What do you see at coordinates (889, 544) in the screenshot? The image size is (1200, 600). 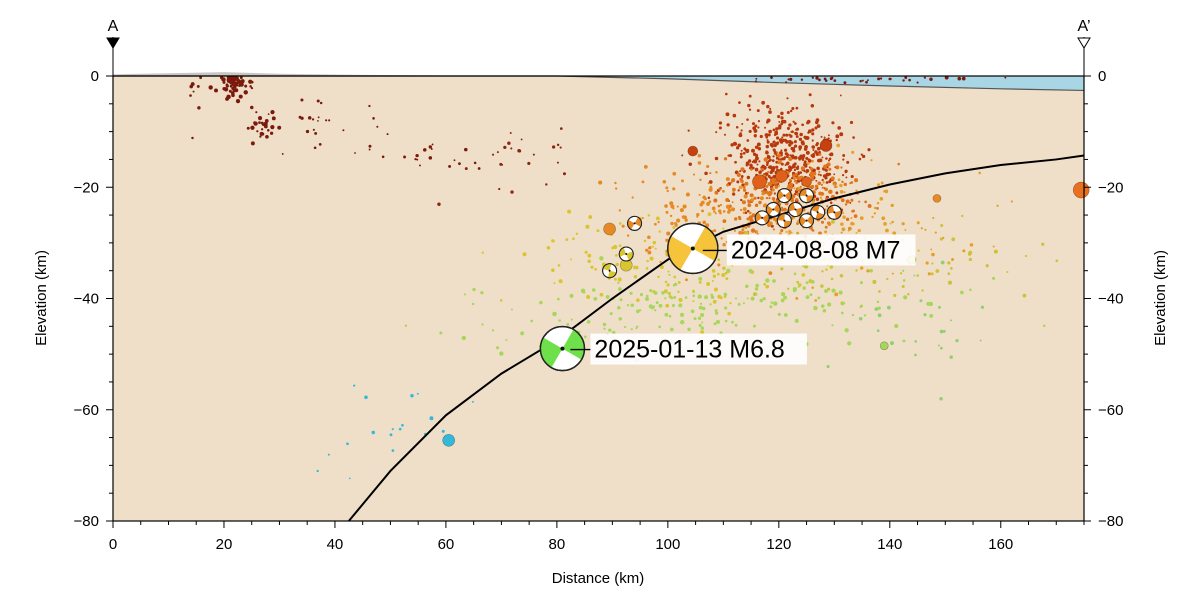 I see `x-tick-label: 140` at bounding box center [889, 544].